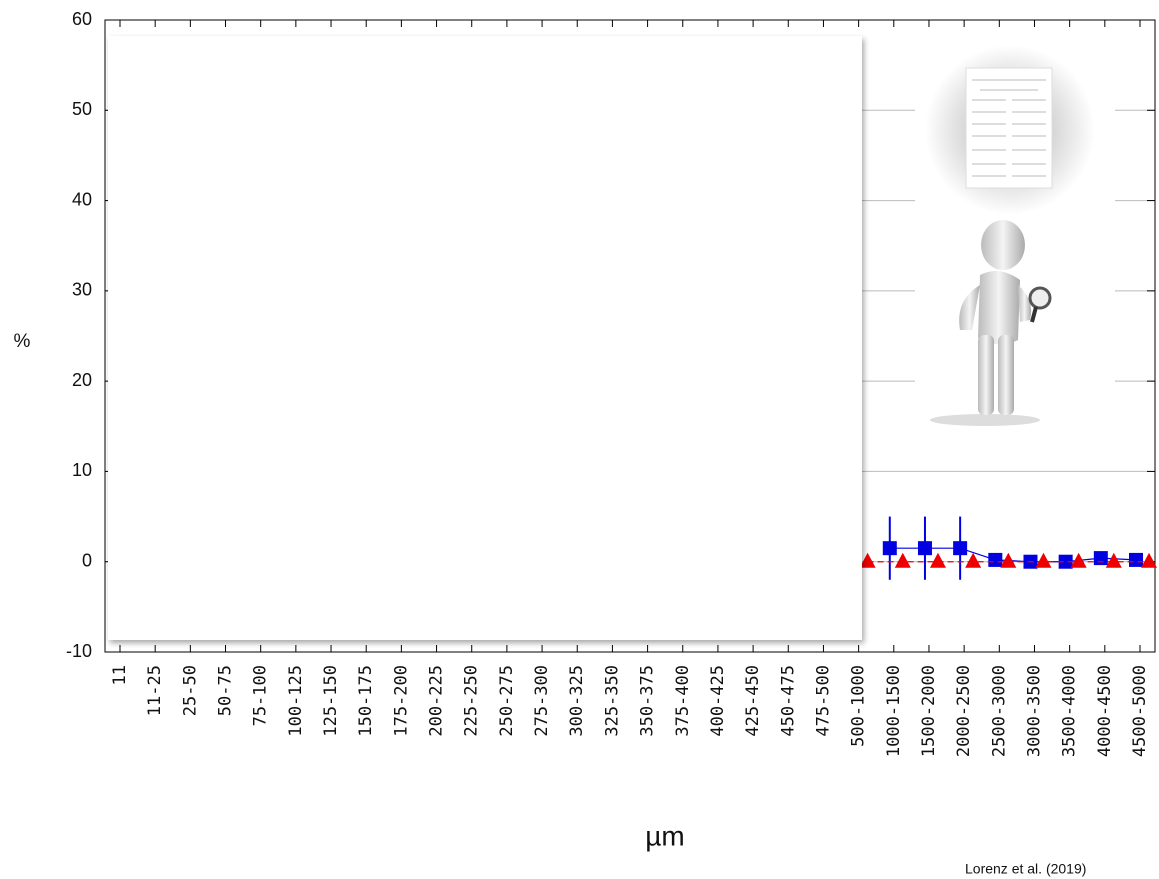 Image resolution: width=1159 pixels, height=879 pixels. What do you see at coordinates (79, 651) in the screenshot?
I see `y-tick-label: -10` at bounding box center [79, 651].